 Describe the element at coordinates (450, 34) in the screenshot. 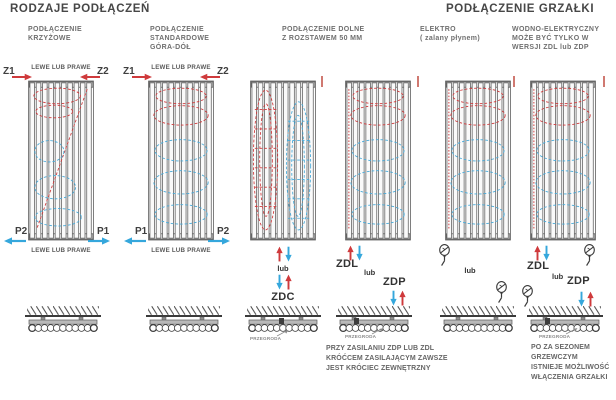

I see `subtitle-electric: ELEKTRO ( zalany płynem)` at that location.